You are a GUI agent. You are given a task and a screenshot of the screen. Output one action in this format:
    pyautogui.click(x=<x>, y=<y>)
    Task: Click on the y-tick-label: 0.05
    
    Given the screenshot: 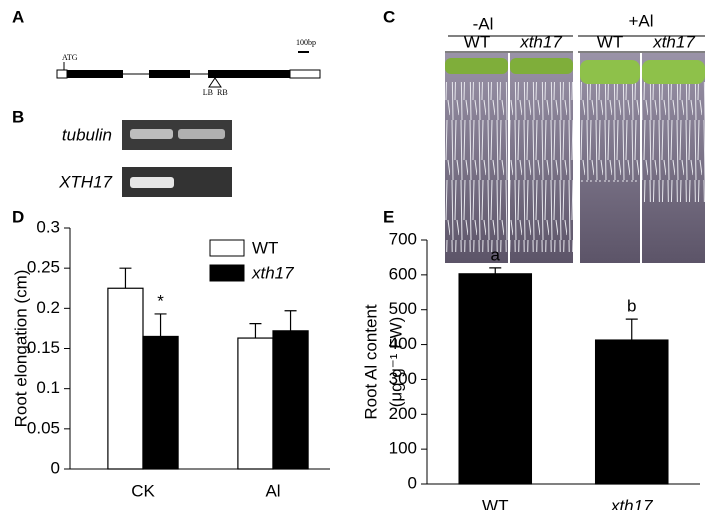 What is the action you would take?
    pyautogui.click(x=43, y=427)
    